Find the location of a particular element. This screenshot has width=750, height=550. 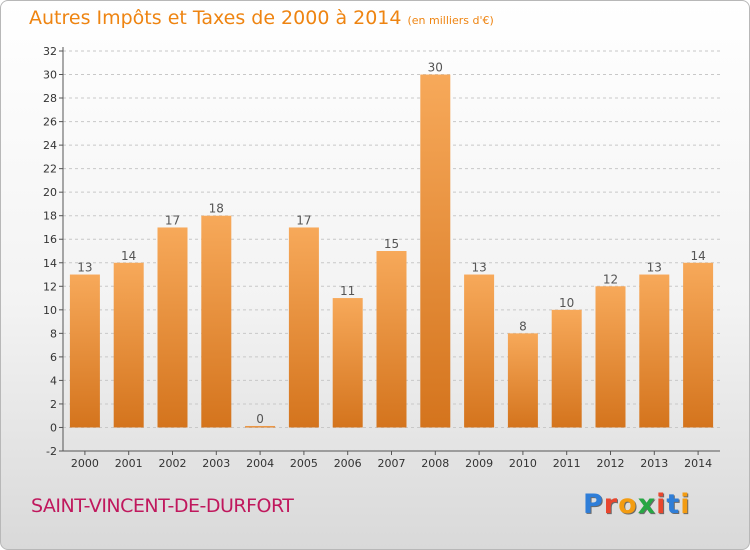

x-tick-label: 2007 is located at coordinates (392, 463).